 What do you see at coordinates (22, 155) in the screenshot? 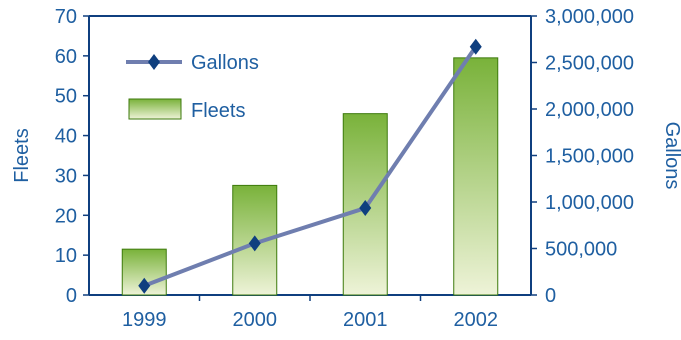
I see `left-axis-title: Fleets` at bounding box center [22, 155].